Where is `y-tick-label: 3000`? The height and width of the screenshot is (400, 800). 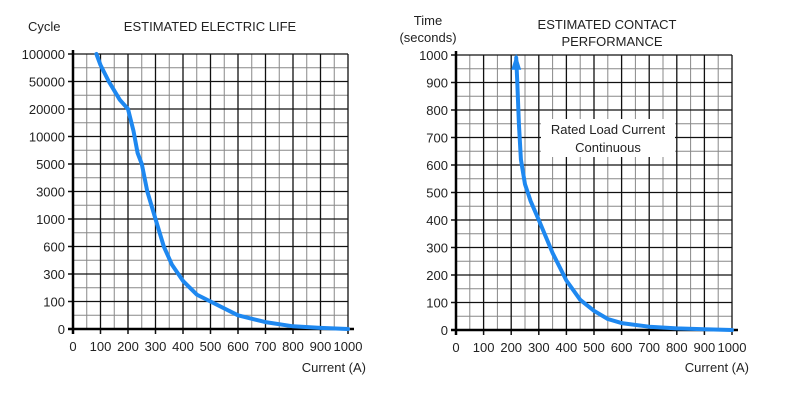 y-tick-label: 3000 is located at coordinates (50, 192).